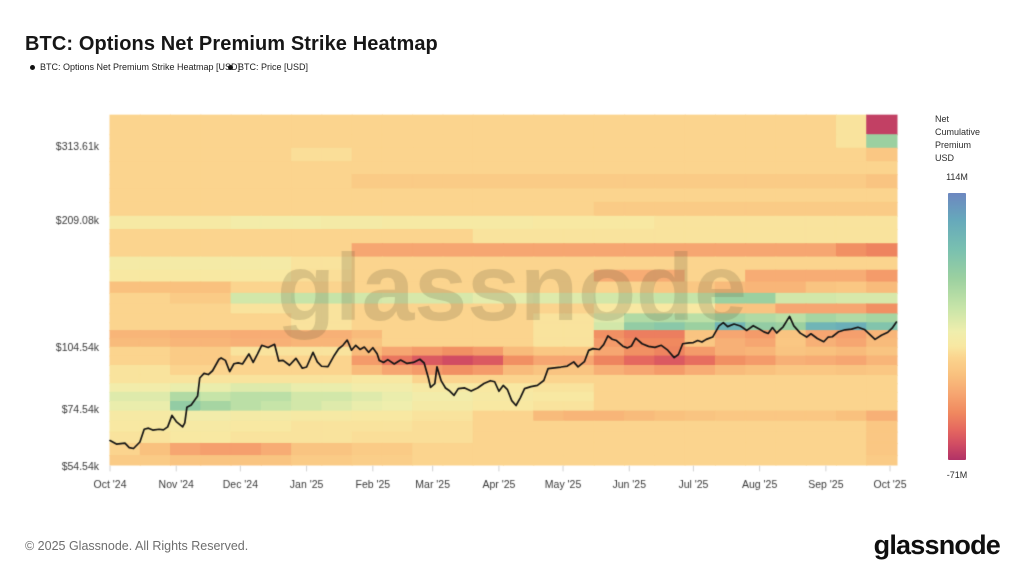  I want to click on colorbar-title-line: USD, so click(945, 158).